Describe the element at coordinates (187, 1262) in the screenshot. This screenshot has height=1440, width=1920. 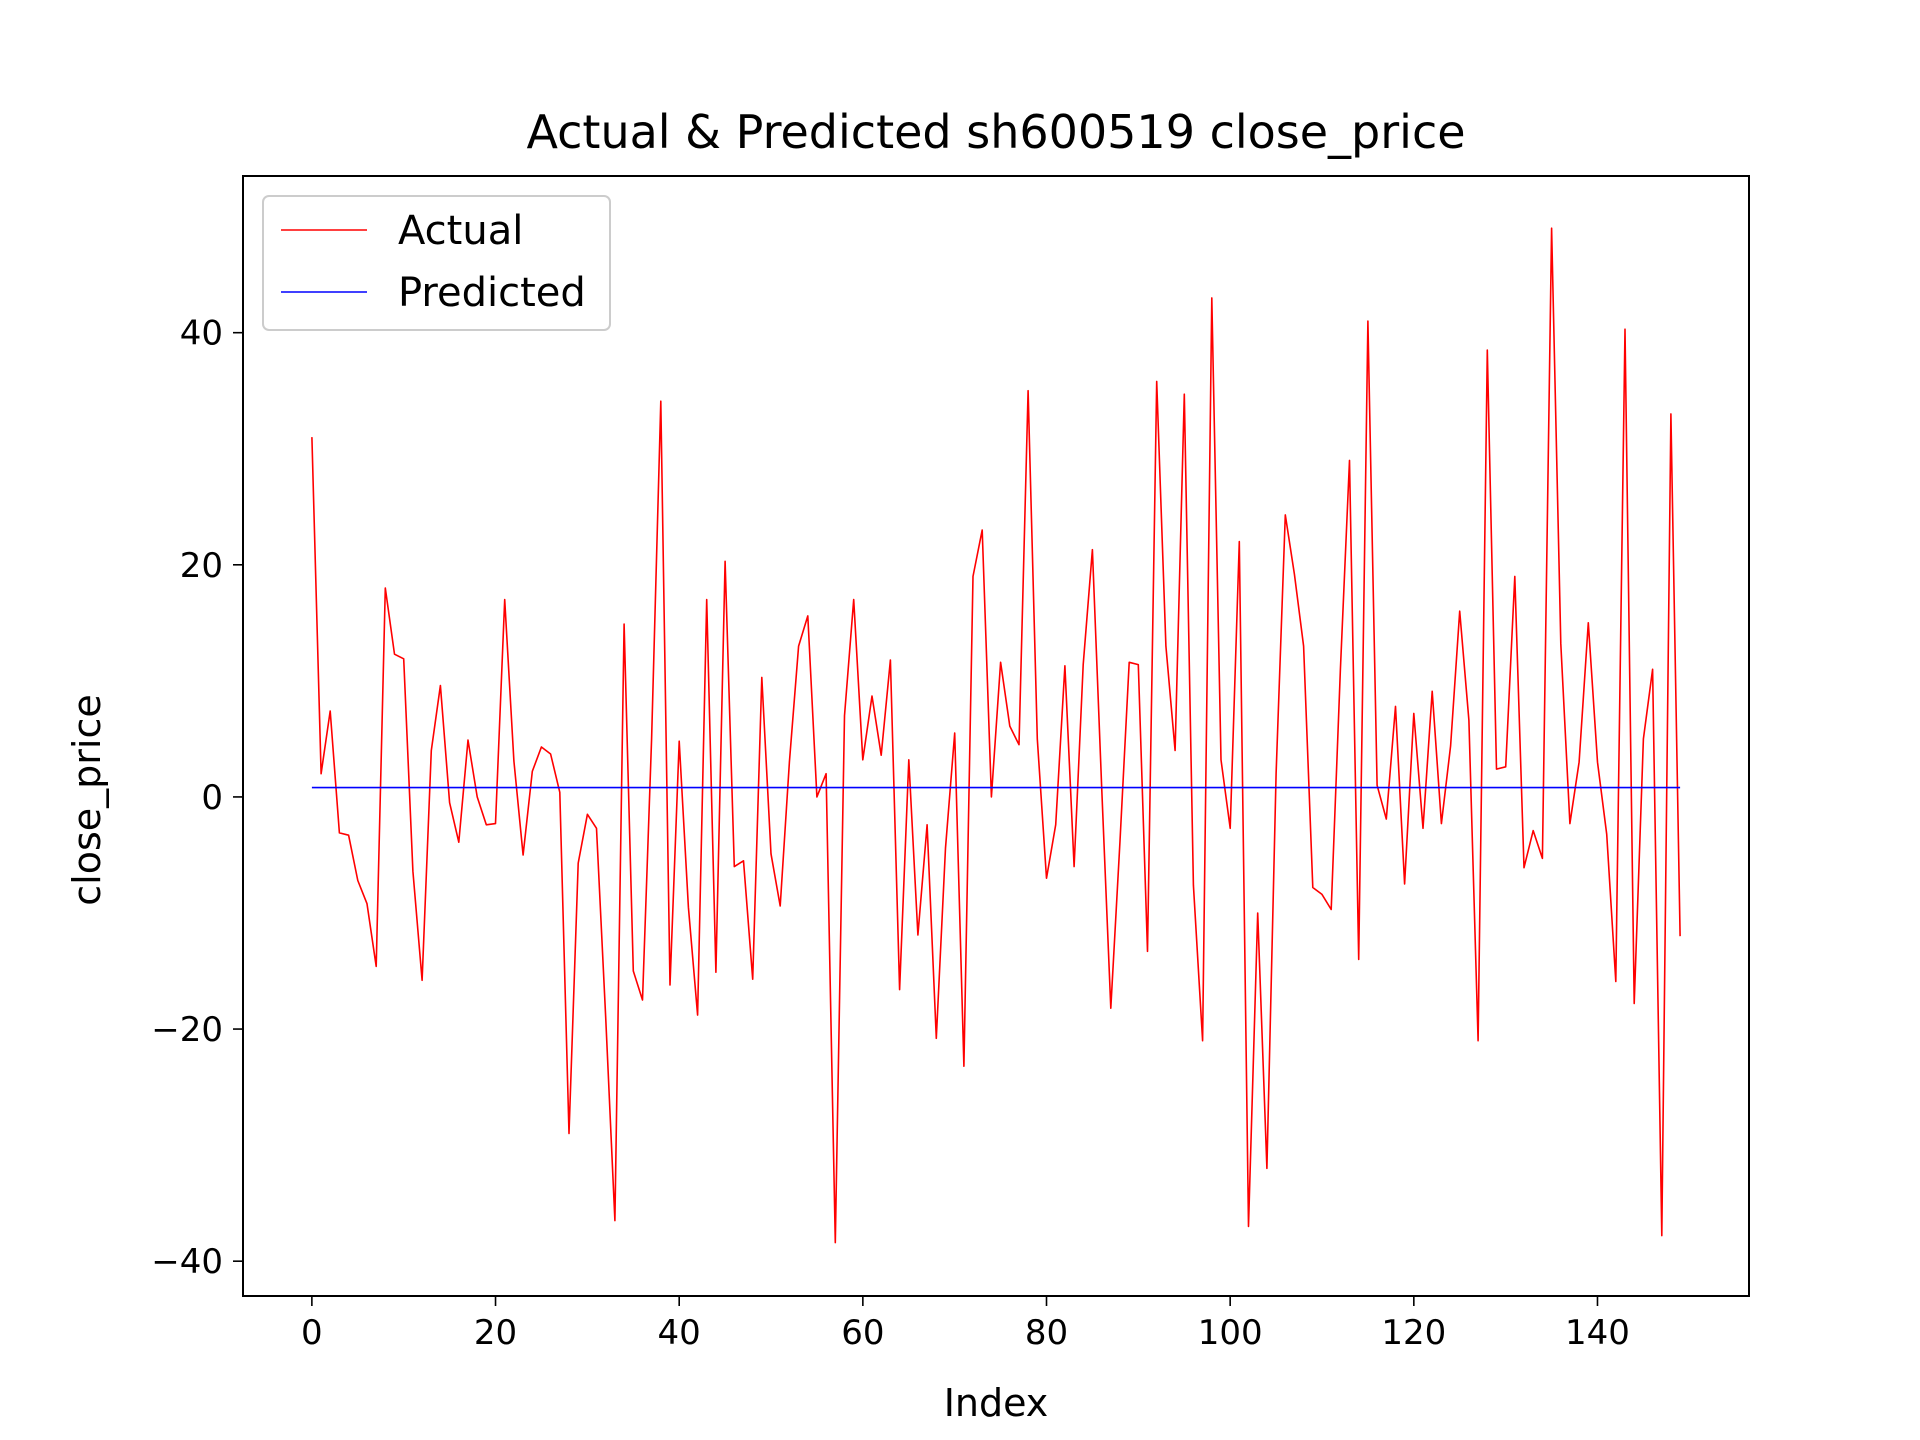
I see `y-tick-label: −40` at that location.